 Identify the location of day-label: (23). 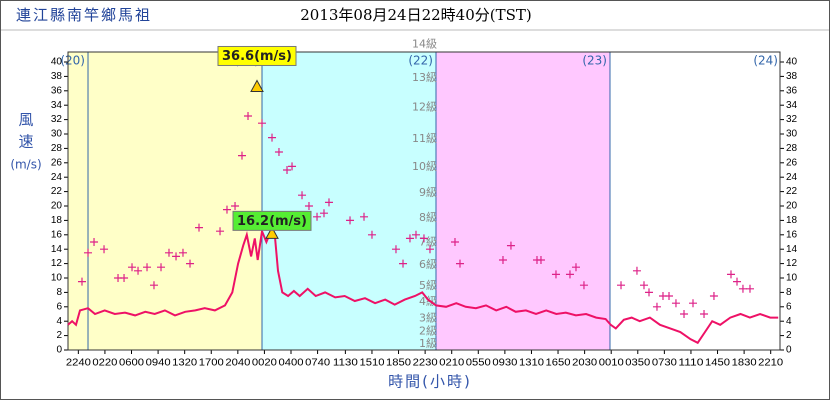
(594, 61).